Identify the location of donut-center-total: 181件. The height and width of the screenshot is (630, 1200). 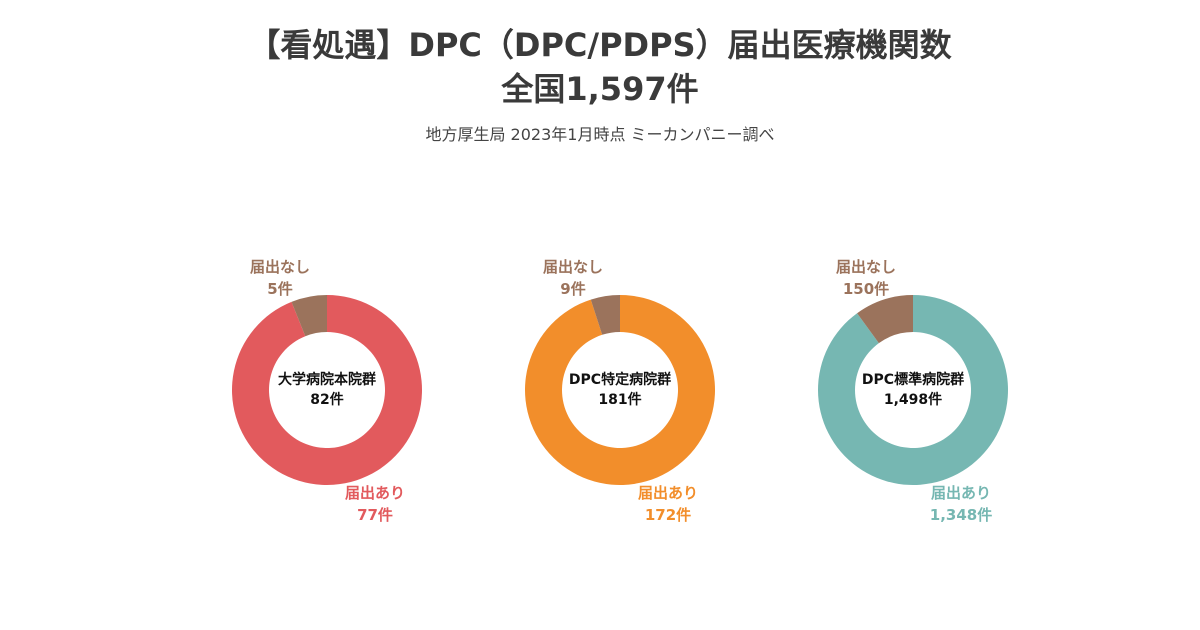
(619, 399).